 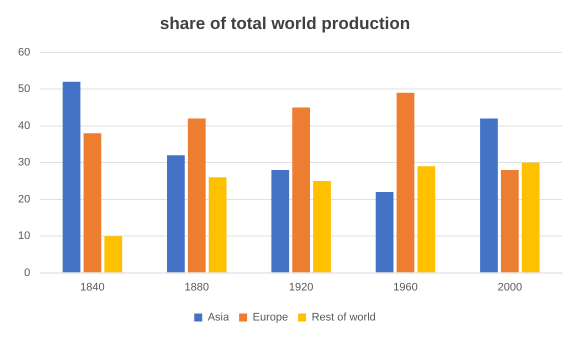 I want to click on chart-title: share of total world production, so click(x=285, y=23).